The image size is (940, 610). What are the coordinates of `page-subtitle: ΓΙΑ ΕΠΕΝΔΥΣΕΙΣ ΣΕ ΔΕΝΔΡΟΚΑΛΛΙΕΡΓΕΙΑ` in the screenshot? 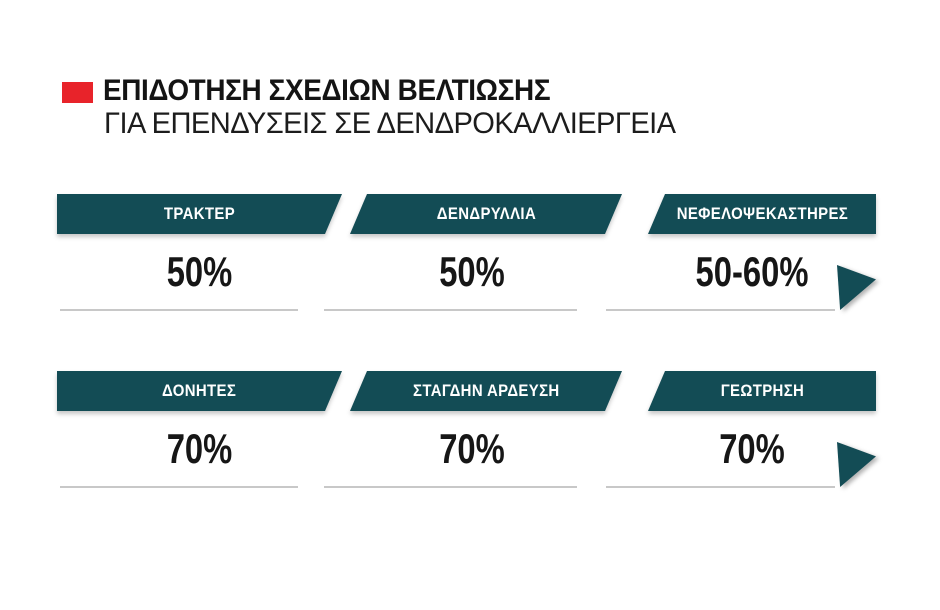 It's located at (390, 123).